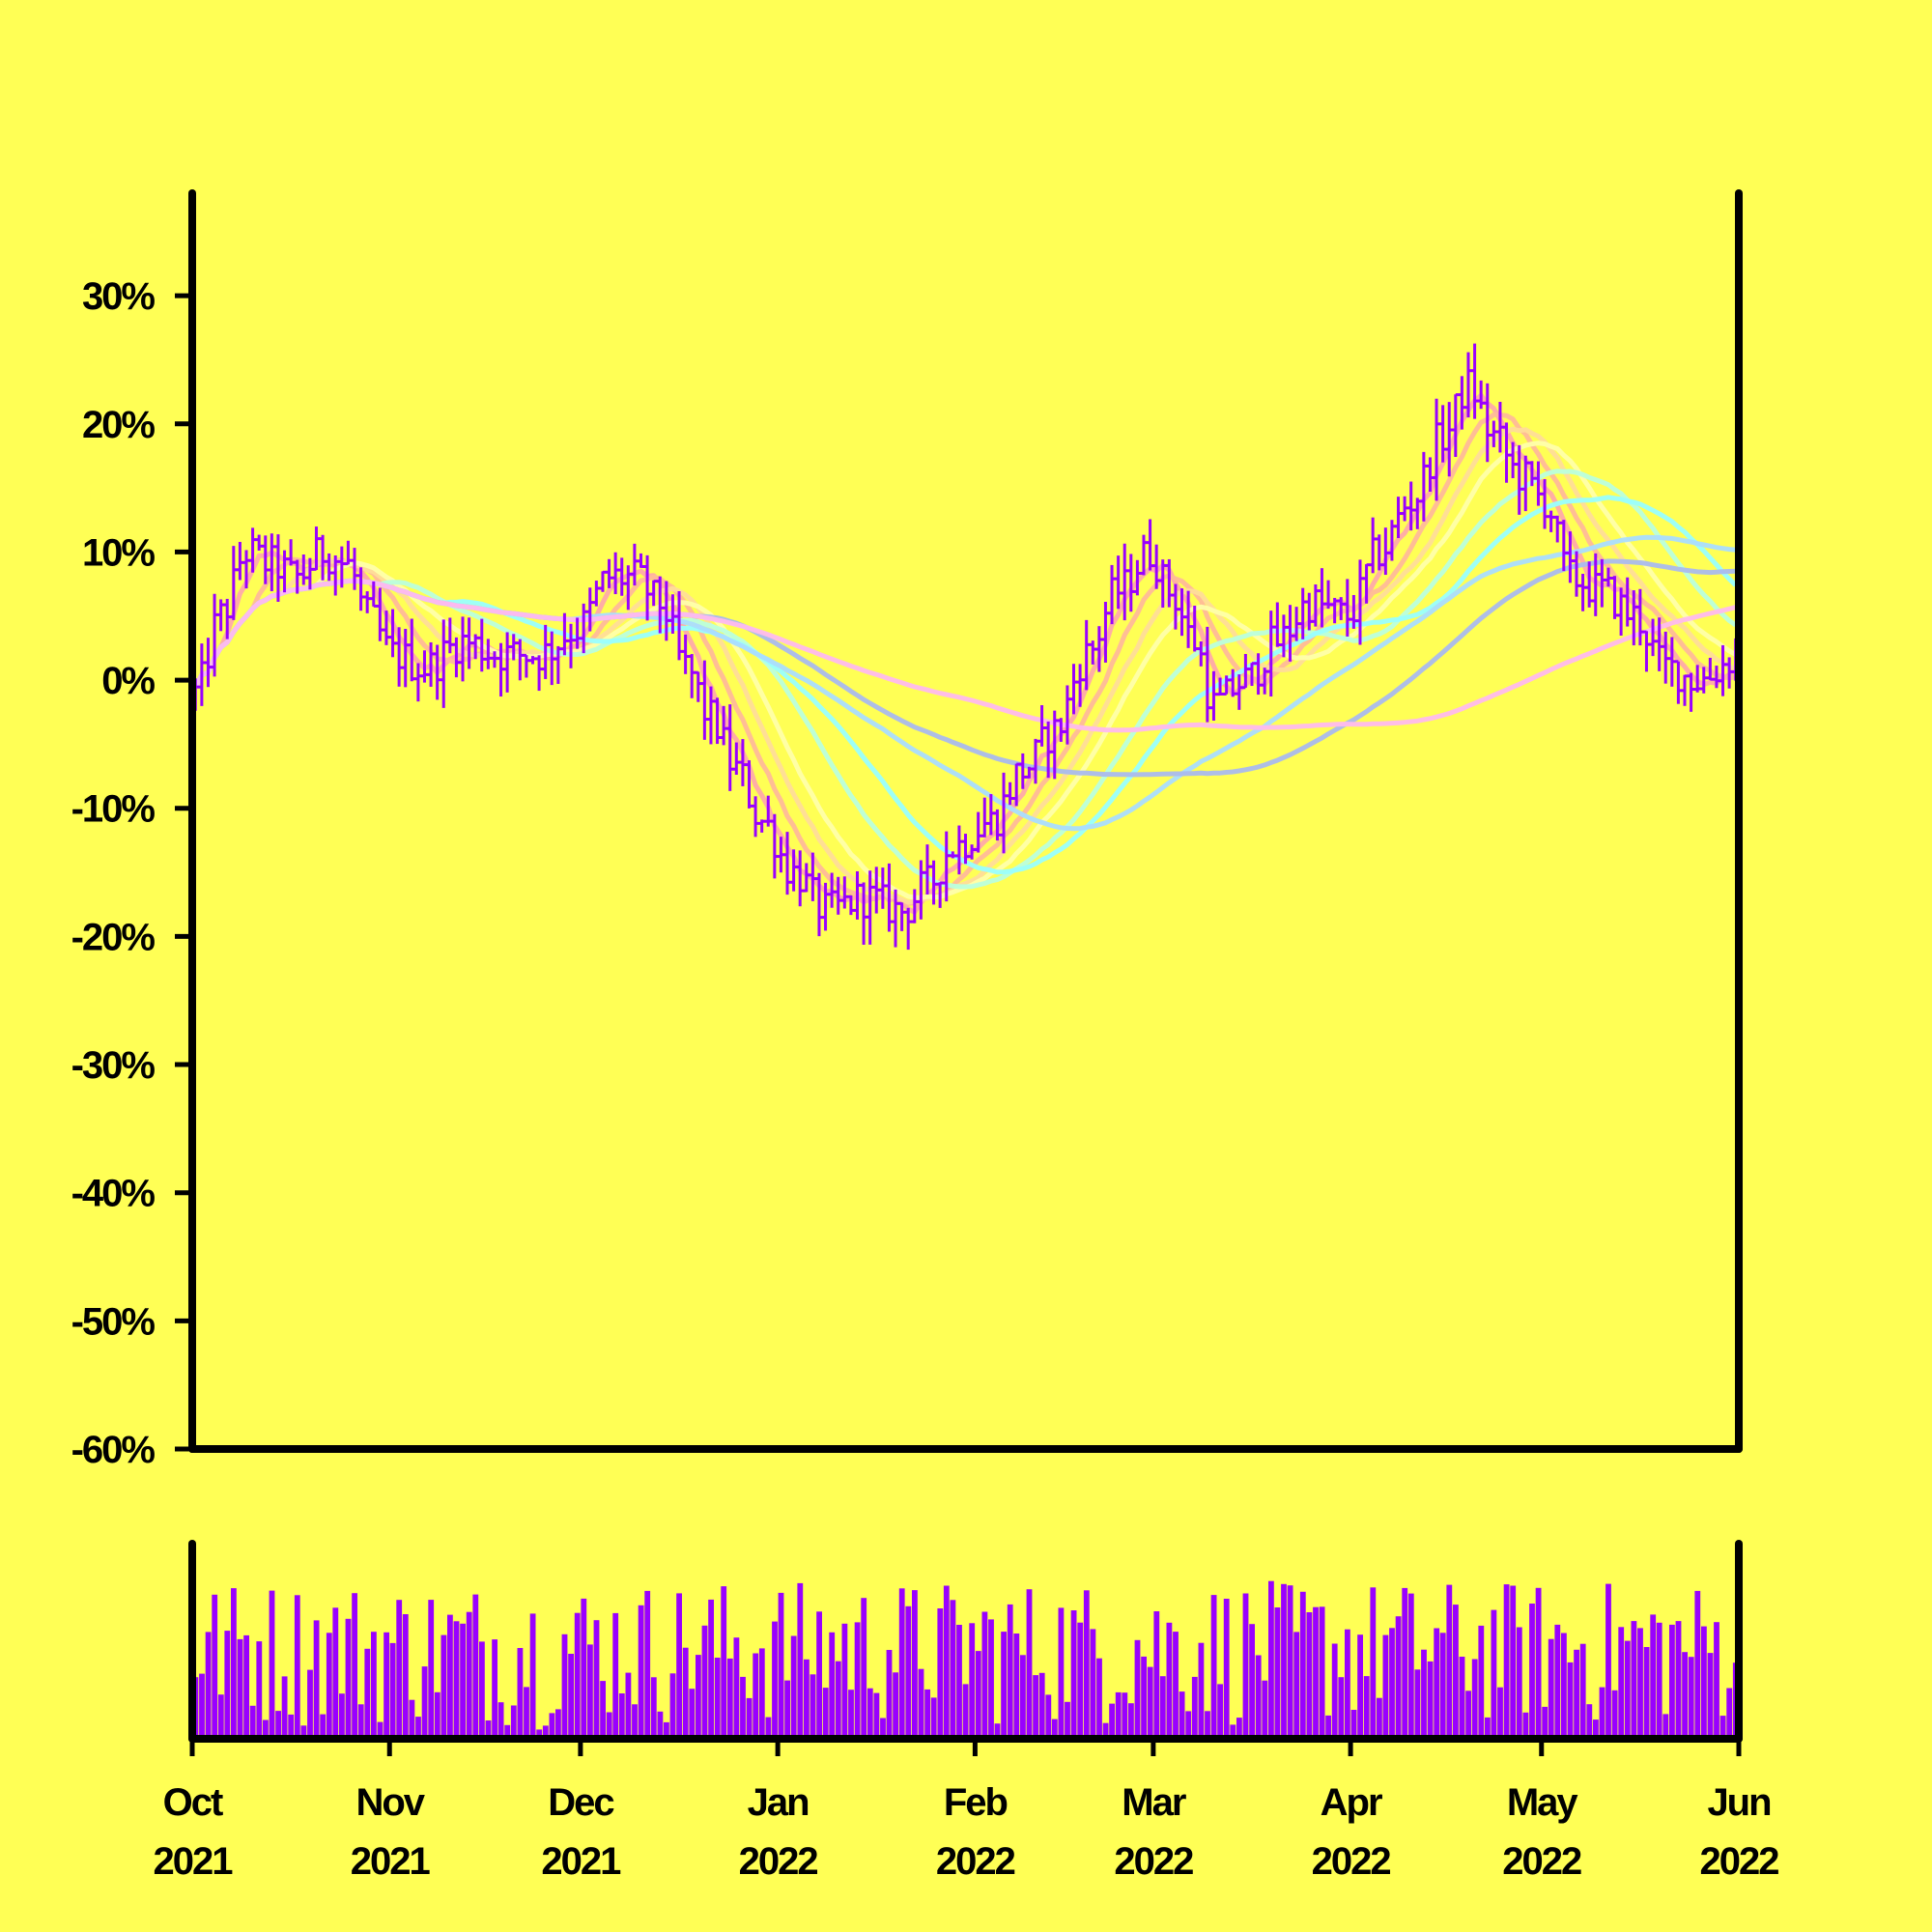  I want to click on y-tick-label: -50%, so click(113, 1321).